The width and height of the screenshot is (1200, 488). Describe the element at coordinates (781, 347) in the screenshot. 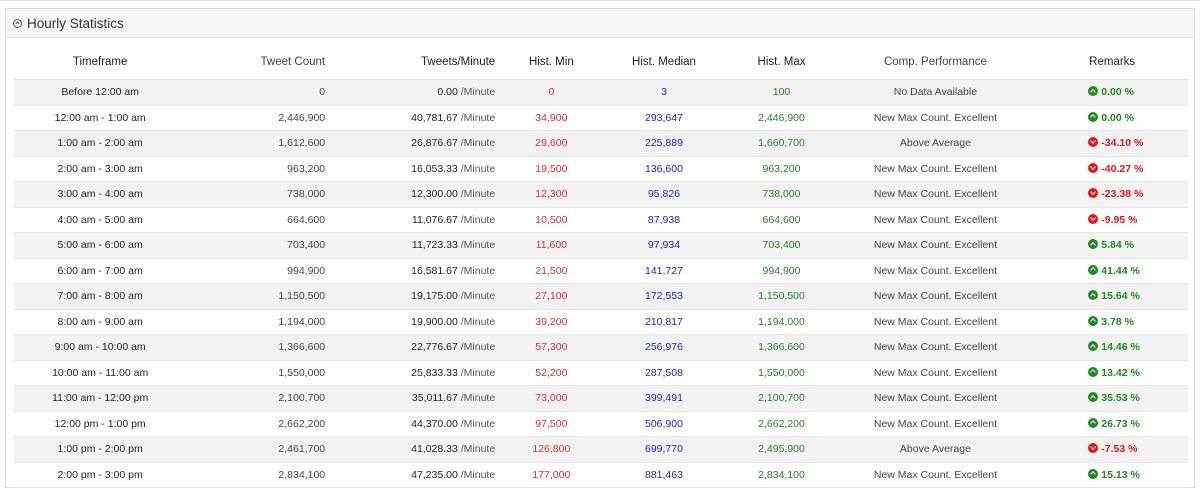

I see `cell-hist-max: 1,366,600` at that location.